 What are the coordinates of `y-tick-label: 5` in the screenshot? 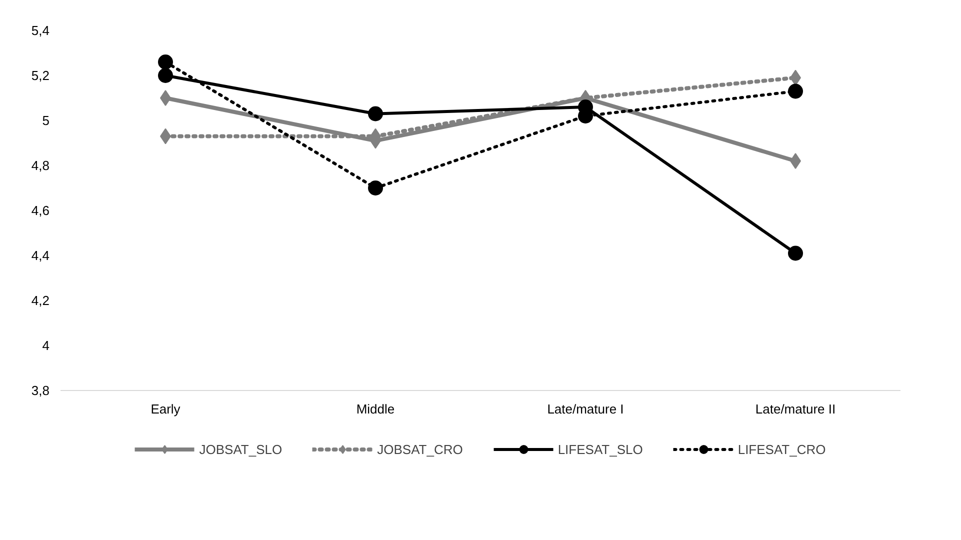 It's located at (46, 120).